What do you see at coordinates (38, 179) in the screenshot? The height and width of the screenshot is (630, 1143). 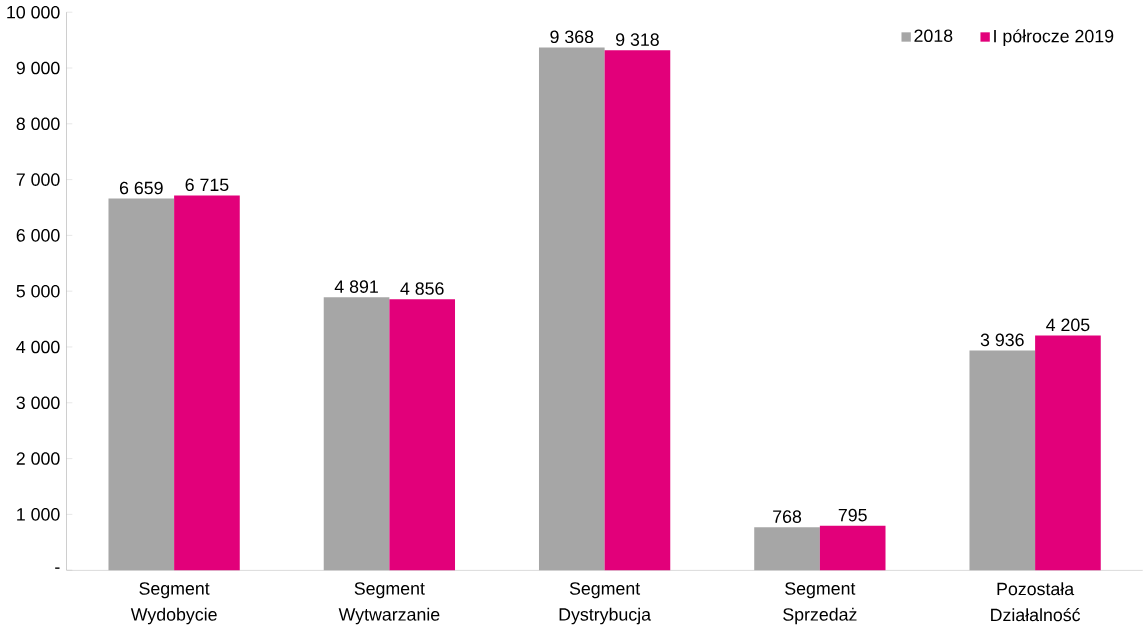 I see `y-tick-label: 7 000` at bounding box center [38, 179].